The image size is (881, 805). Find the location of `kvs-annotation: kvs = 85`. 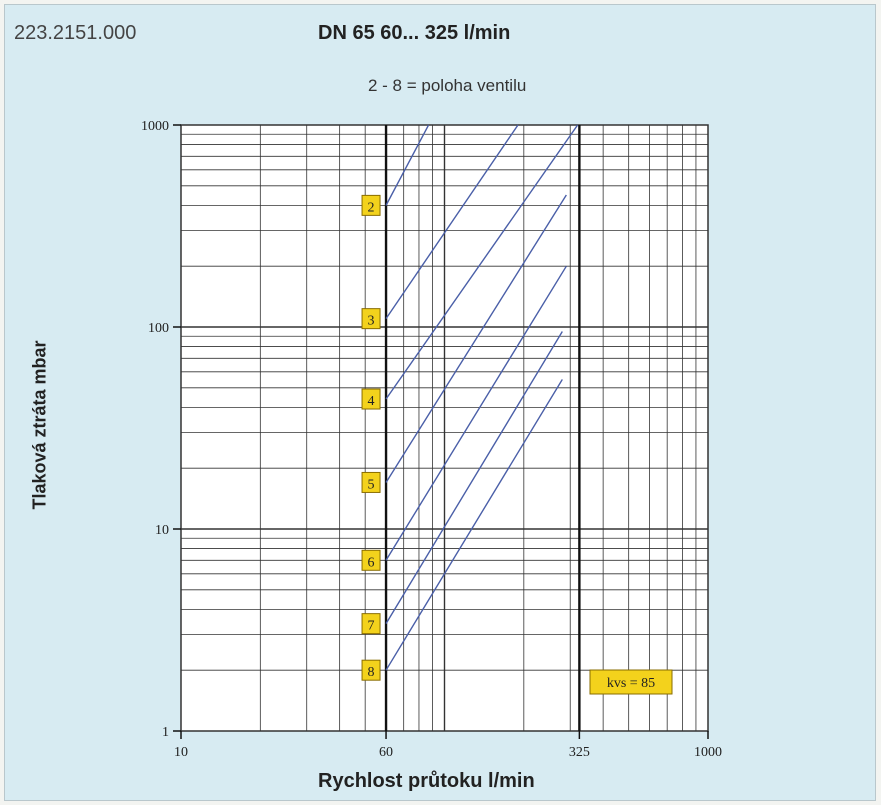

kvs-annotation: kvs = 85 is located at coordinates (631, 682).